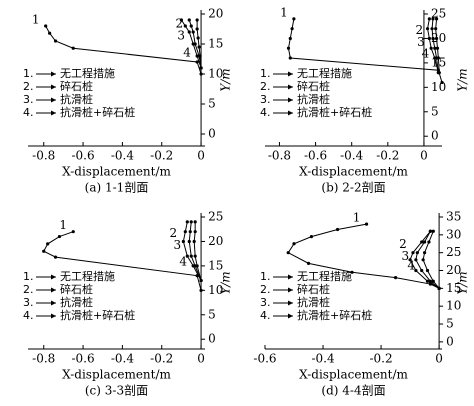 The image size is (474, 406). I want to click on legend-number: 1, so click(26, 73).